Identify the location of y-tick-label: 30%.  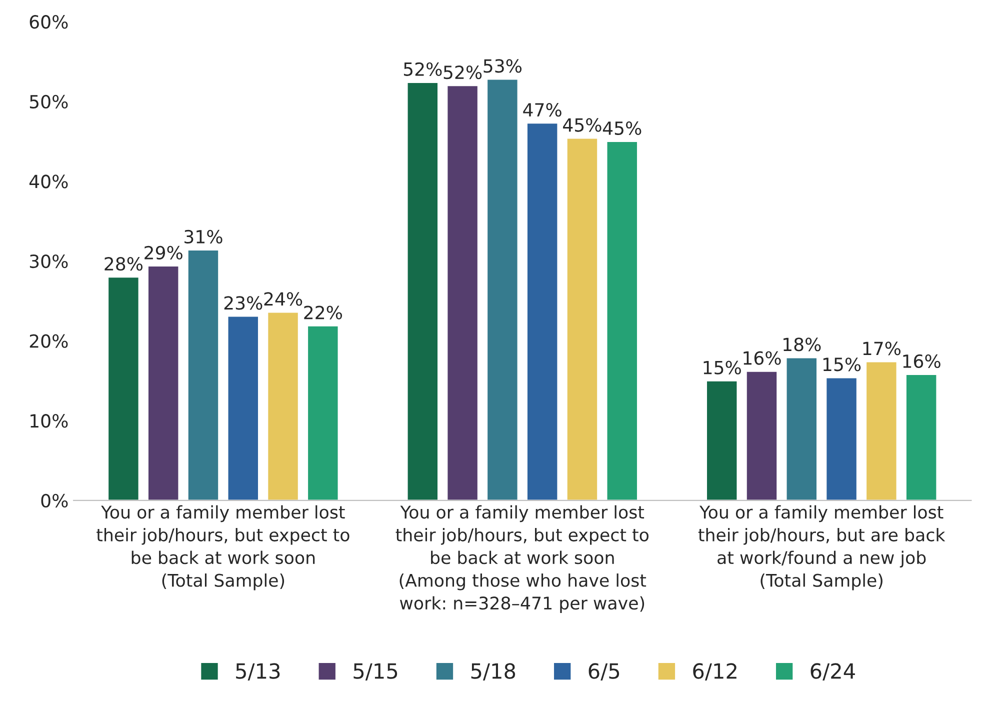
(49, 261).